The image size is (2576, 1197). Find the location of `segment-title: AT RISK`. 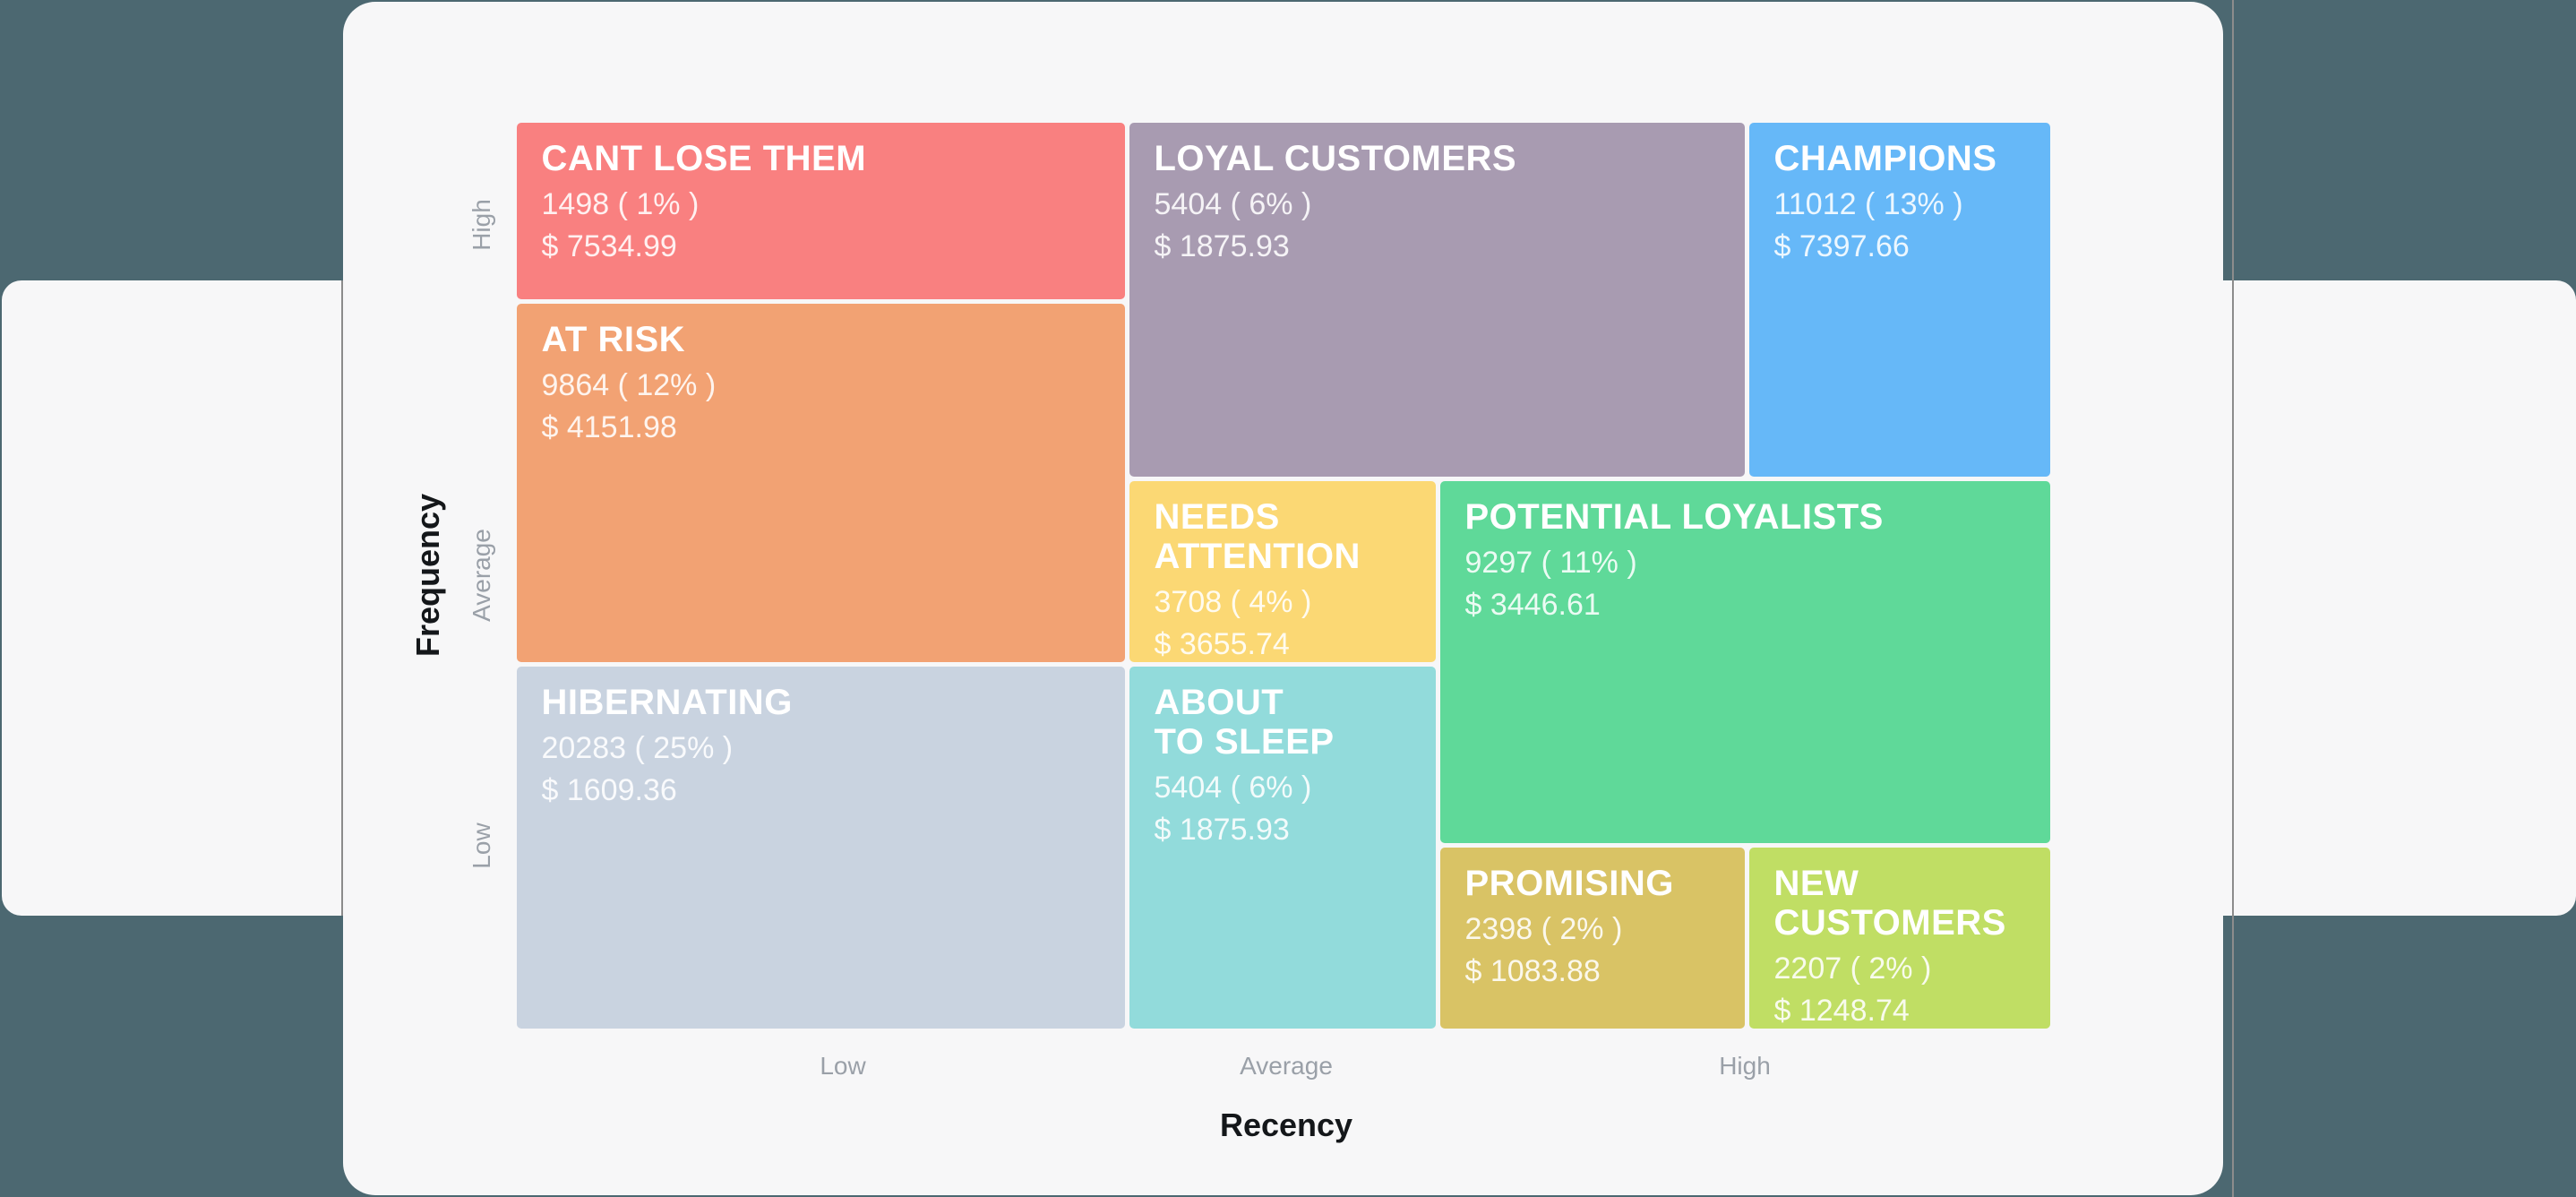

segment-title: AT RISK is located at coordinates (613, 339).